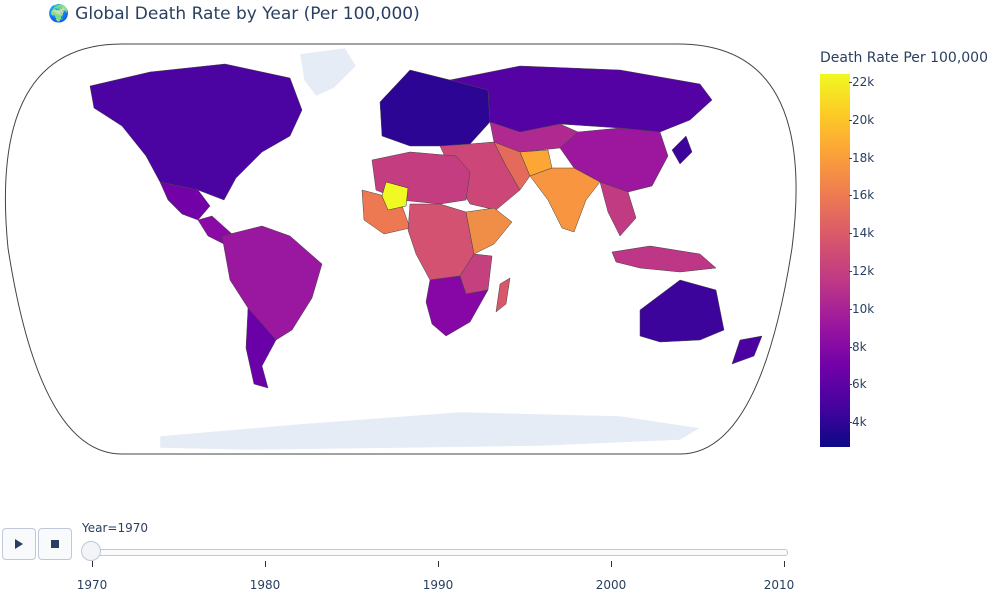  I want to click on stop-button, so click(55, 544).